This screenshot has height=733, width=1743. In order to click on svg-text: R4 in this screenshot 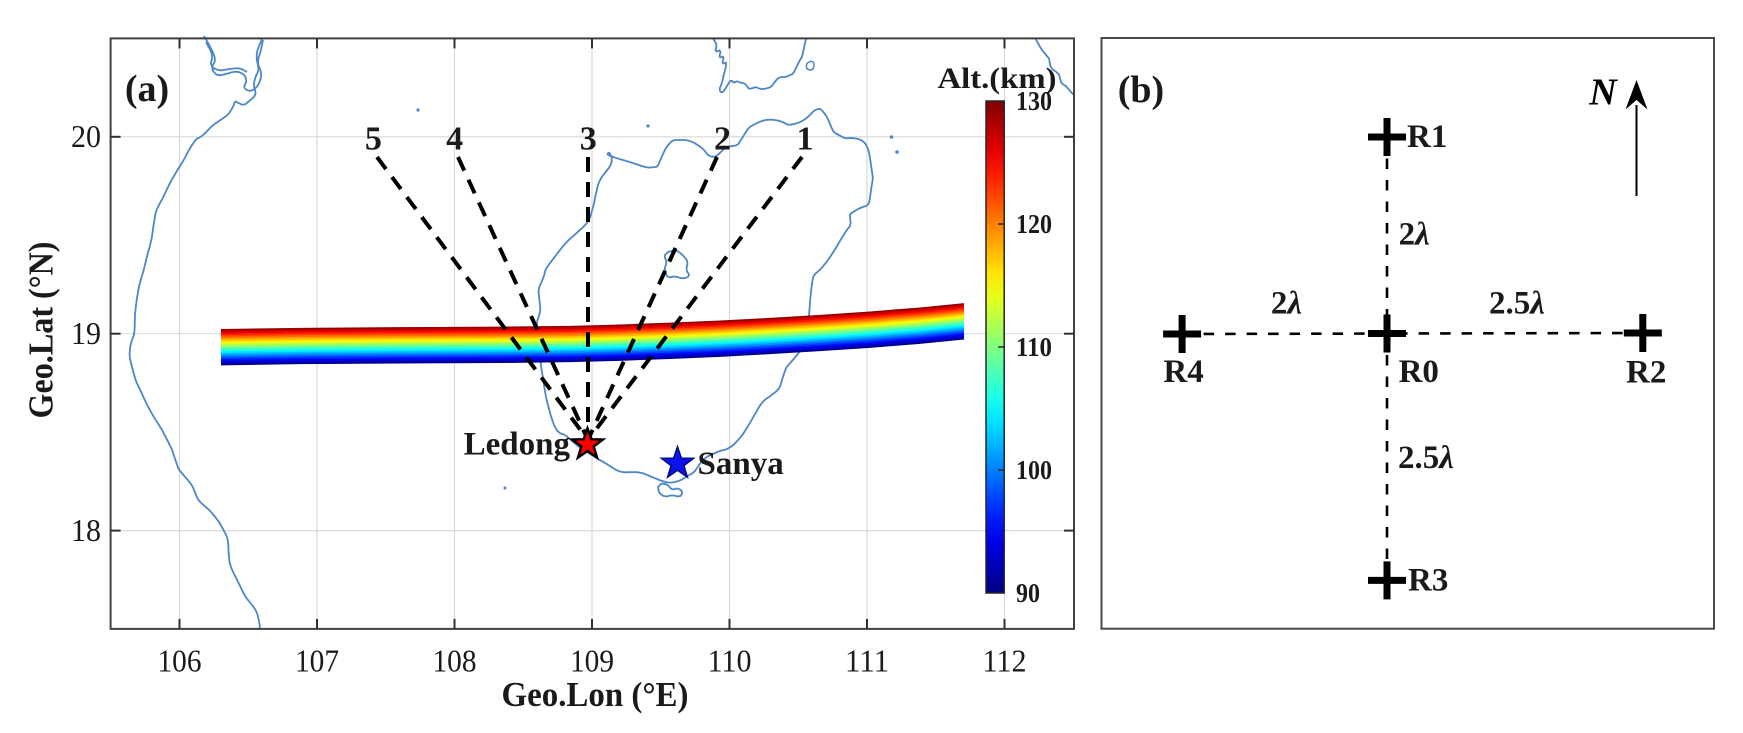, I will do `click(1183, 372)`.